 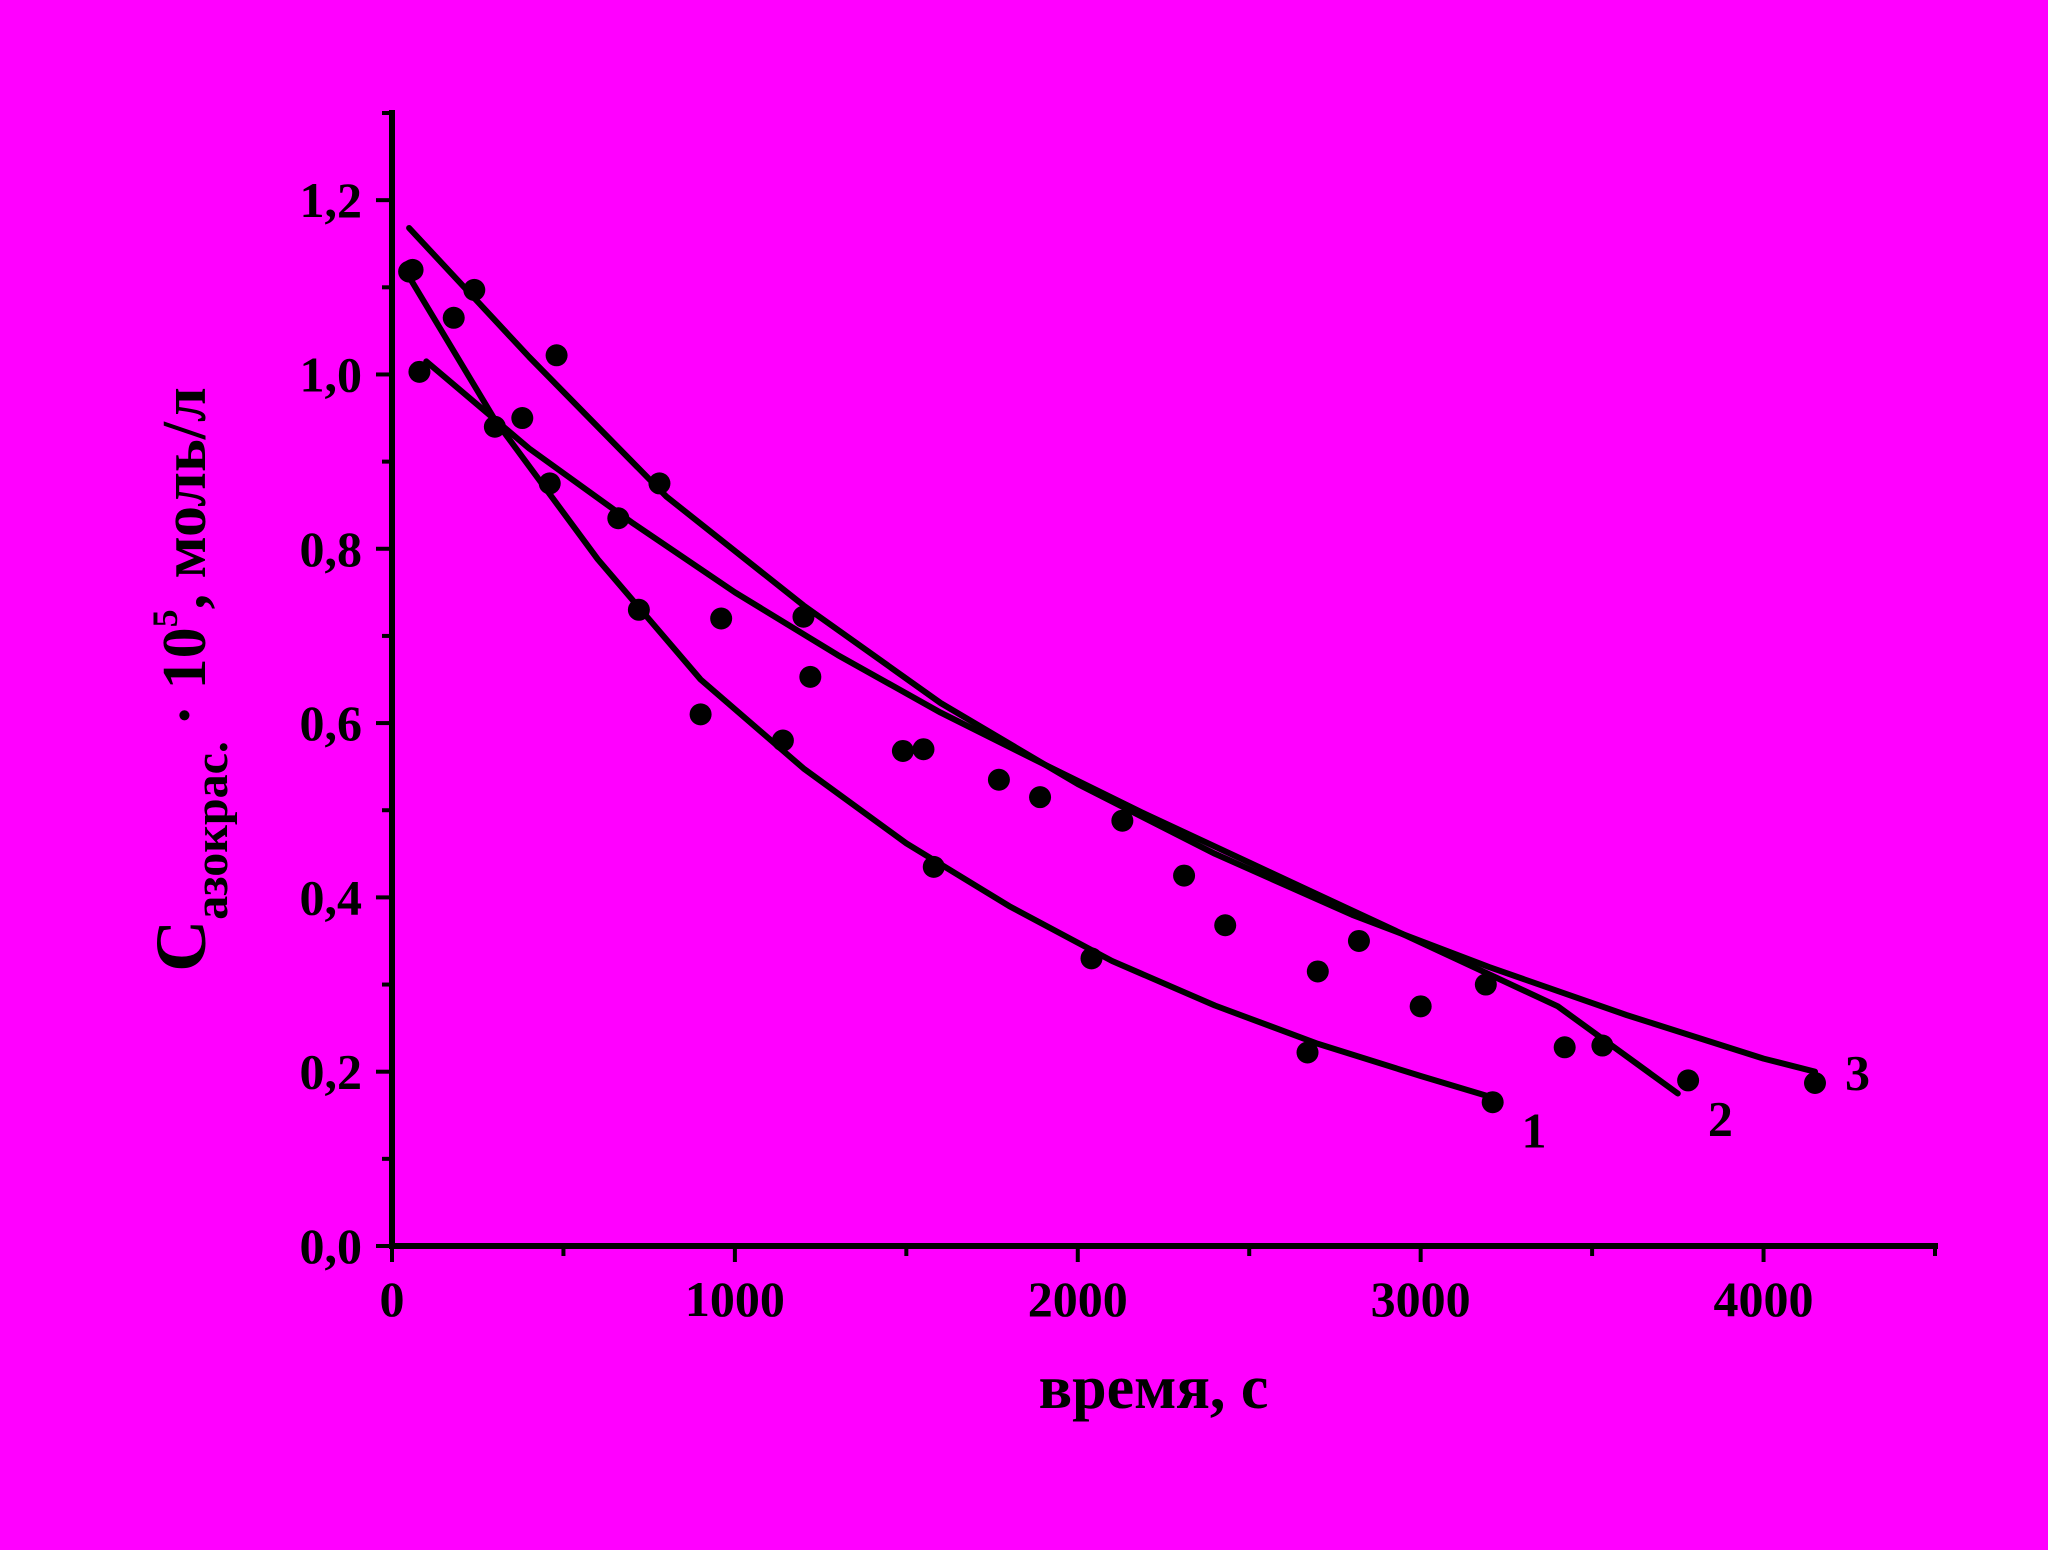 I want to click on y-label-tail: , моль/л, so click(x=185, y=498).